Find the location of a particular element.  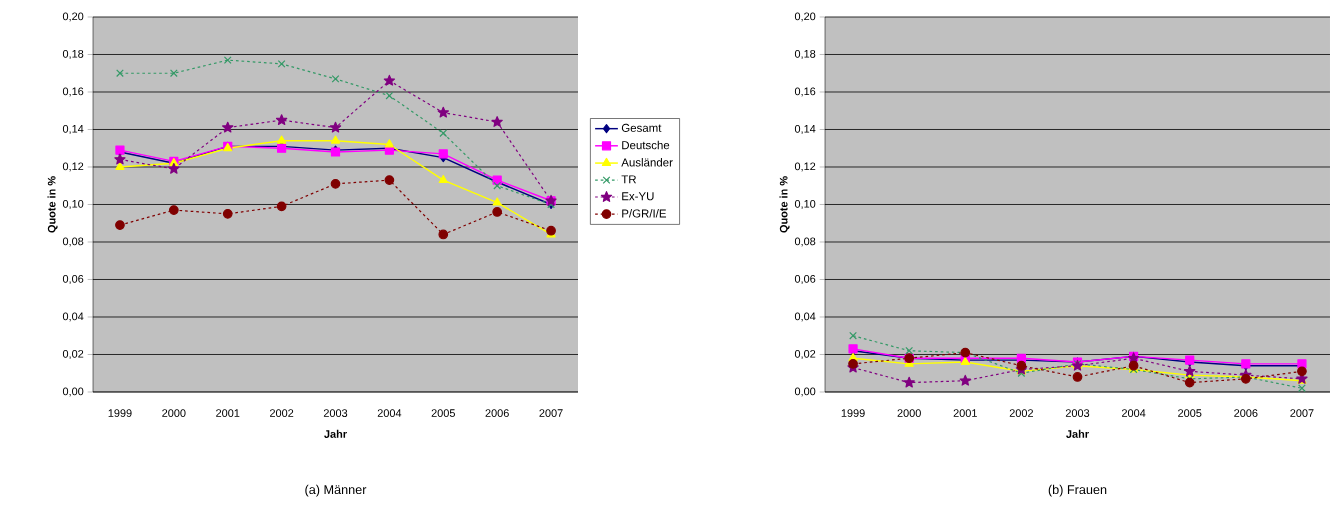

text: (a) Männer is located at coordinates (336, 490).